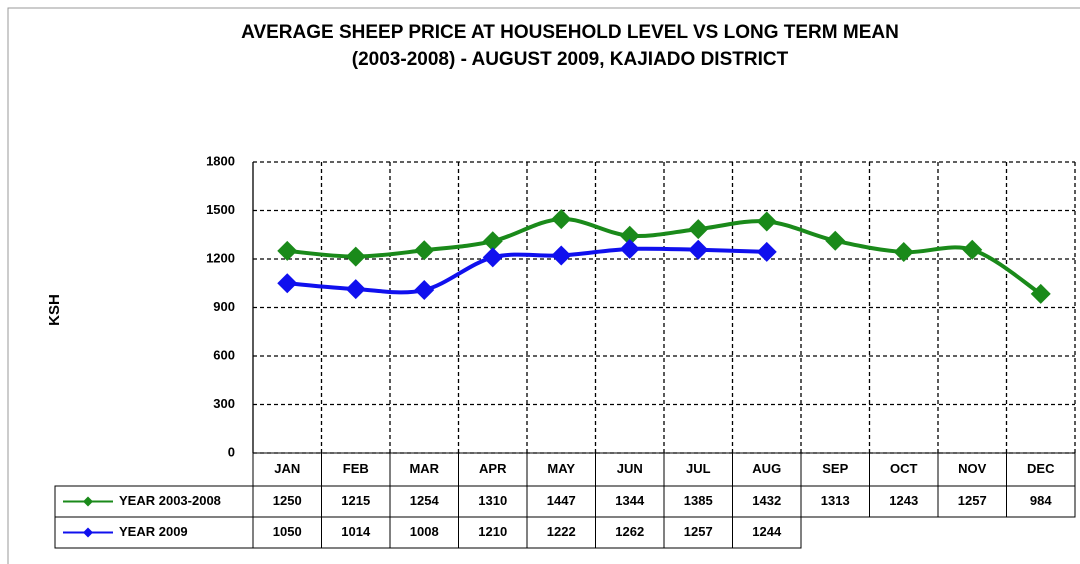 This screenshot has height=564, width=1080. Describe the element at coordinates (425, 500) in the screenshot. I see `table-value: 1254` at that location.